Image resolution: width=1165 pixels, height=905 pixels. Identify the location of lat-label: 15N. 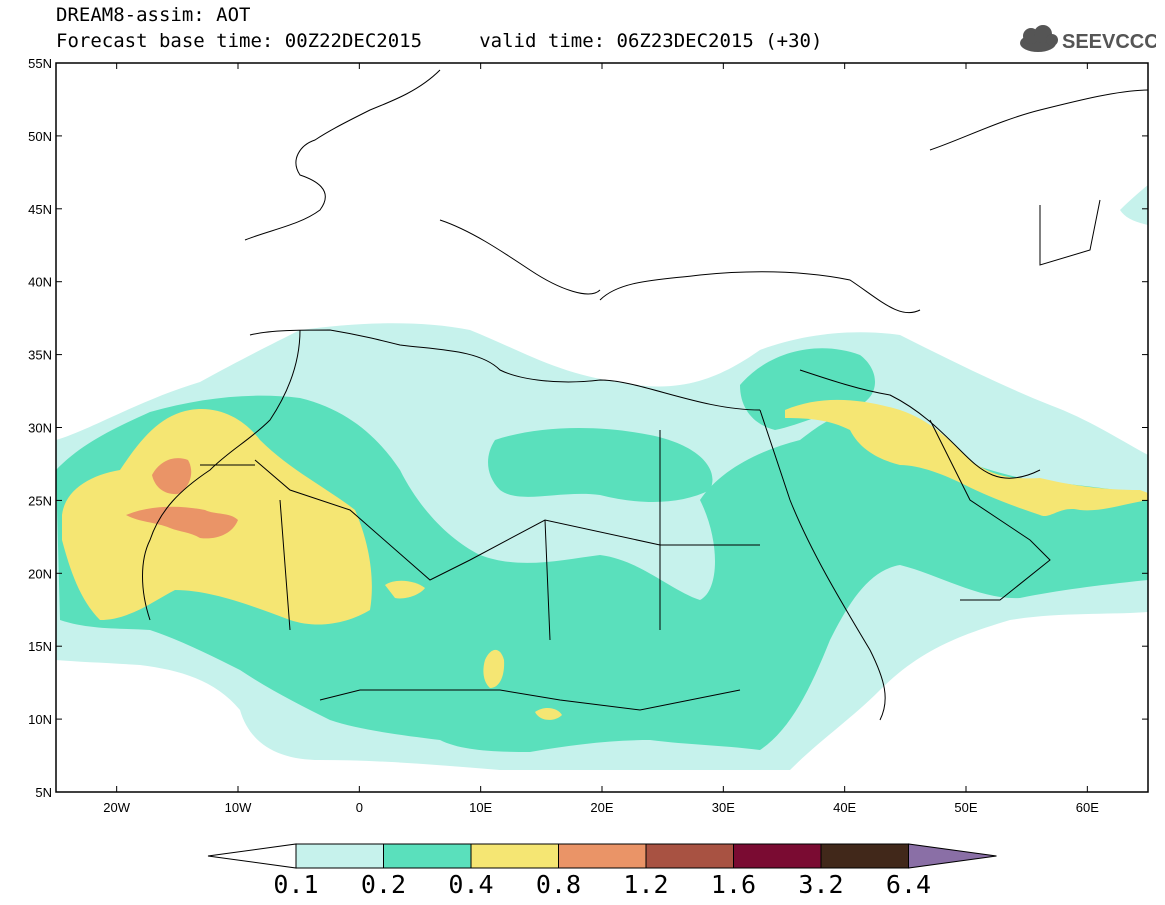
(40, 646).